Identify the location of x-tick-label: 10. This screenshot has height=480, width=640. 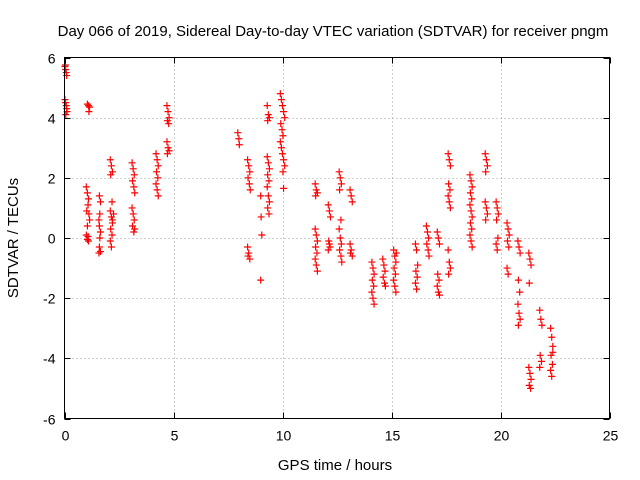
(284, 436).